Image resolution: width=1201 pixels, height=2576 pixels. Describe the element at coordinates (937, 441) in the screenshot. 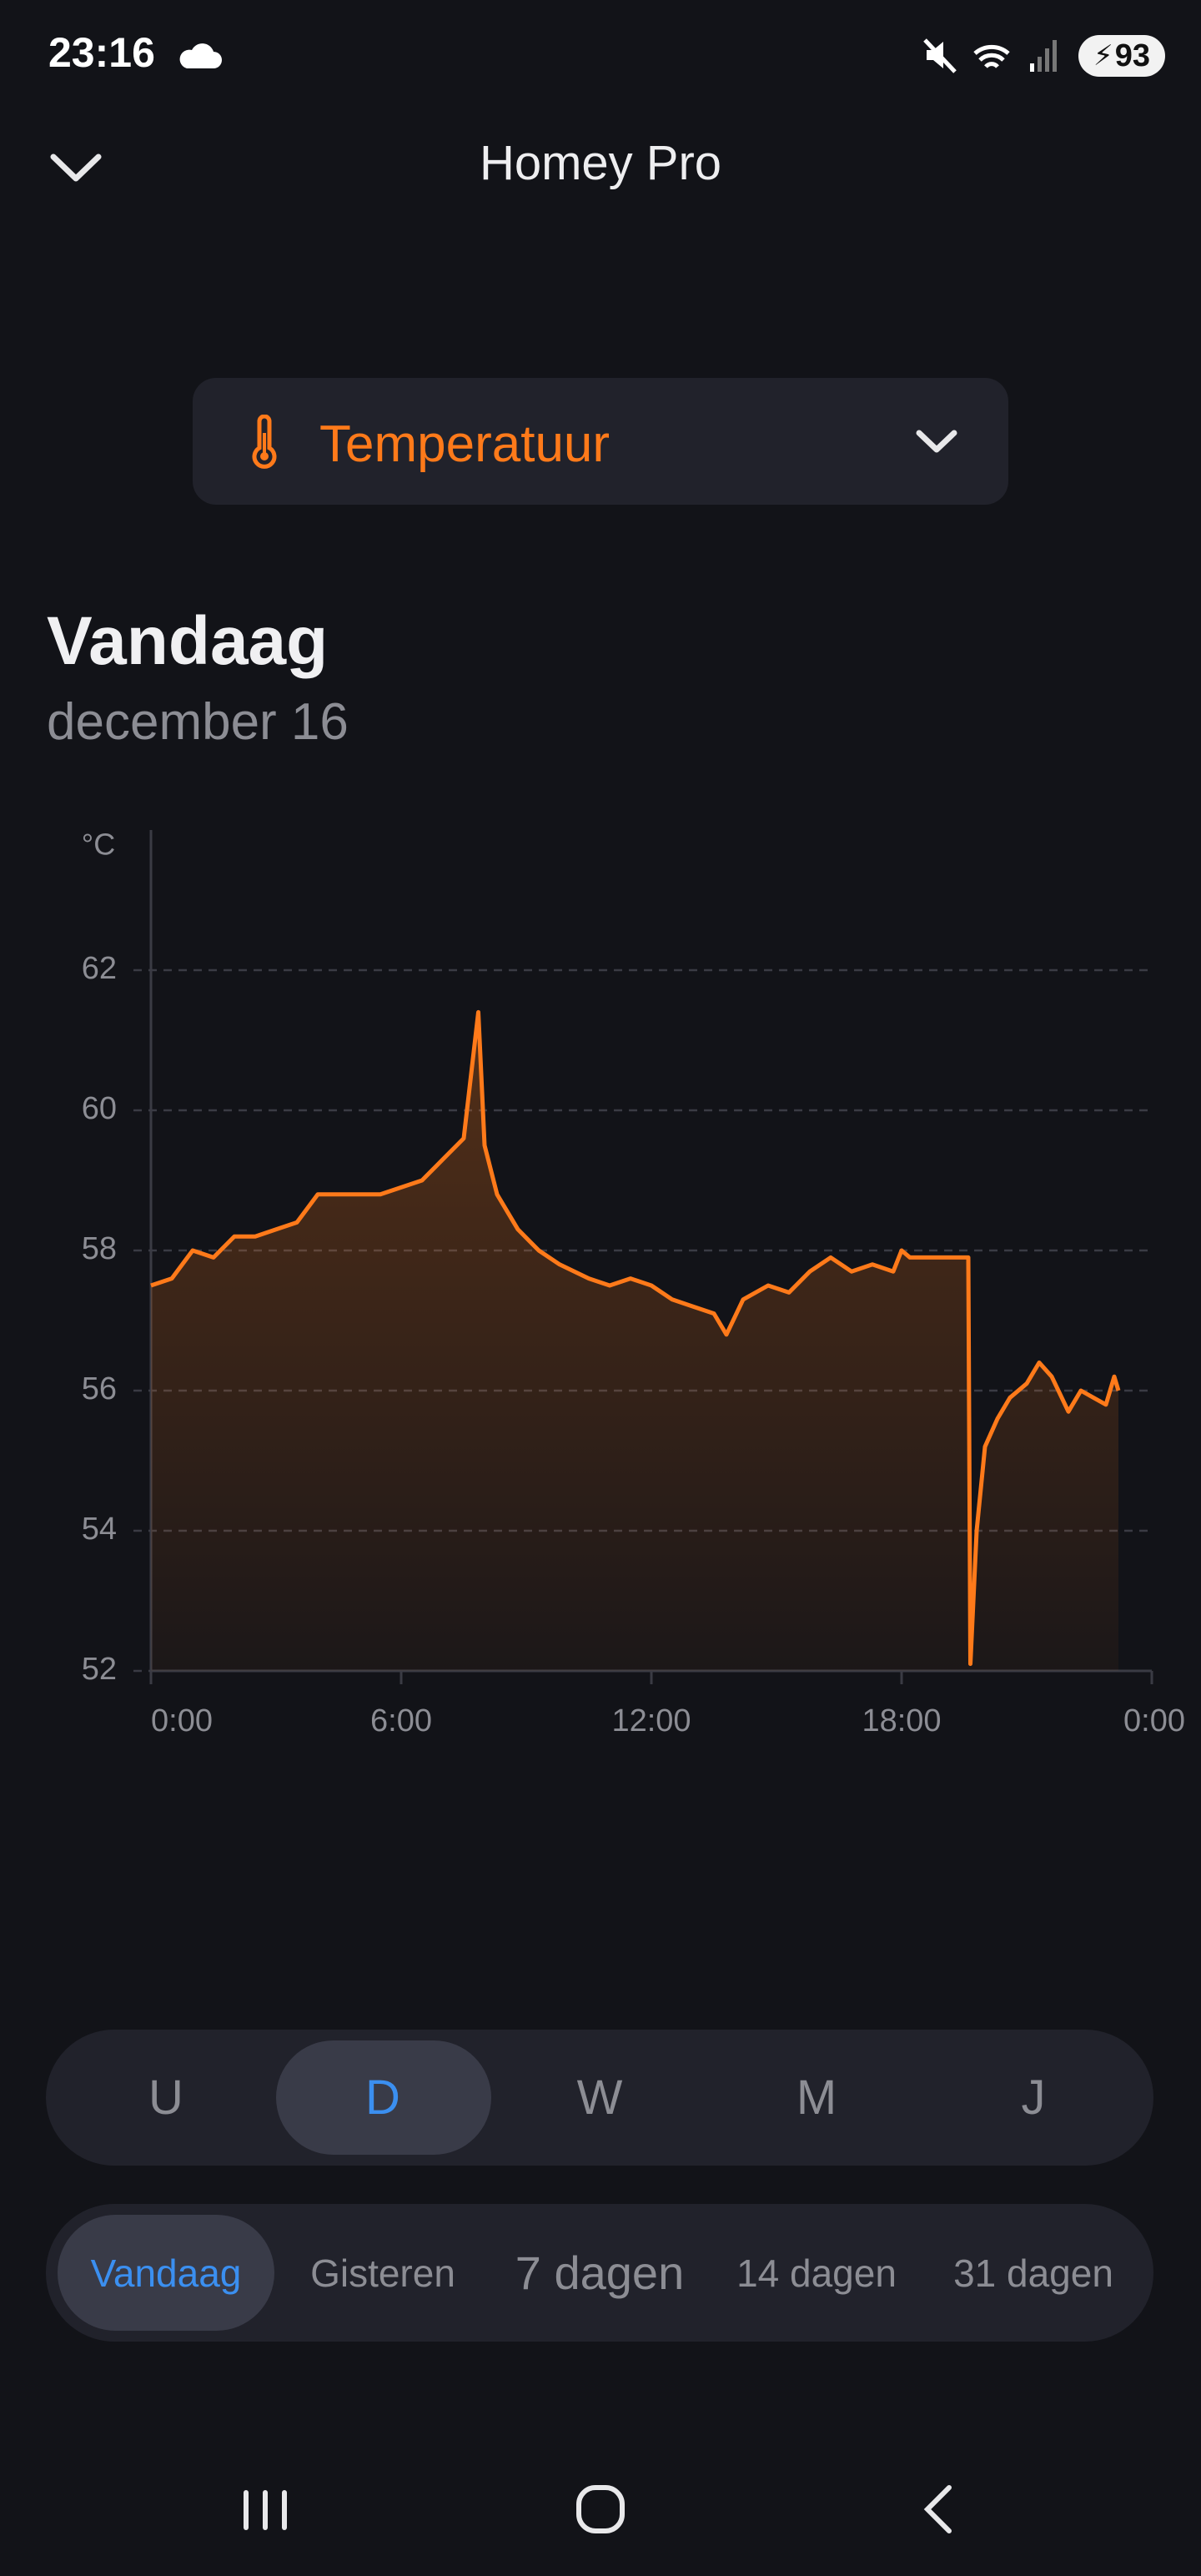

I see `dropdown-arrow` at that location.